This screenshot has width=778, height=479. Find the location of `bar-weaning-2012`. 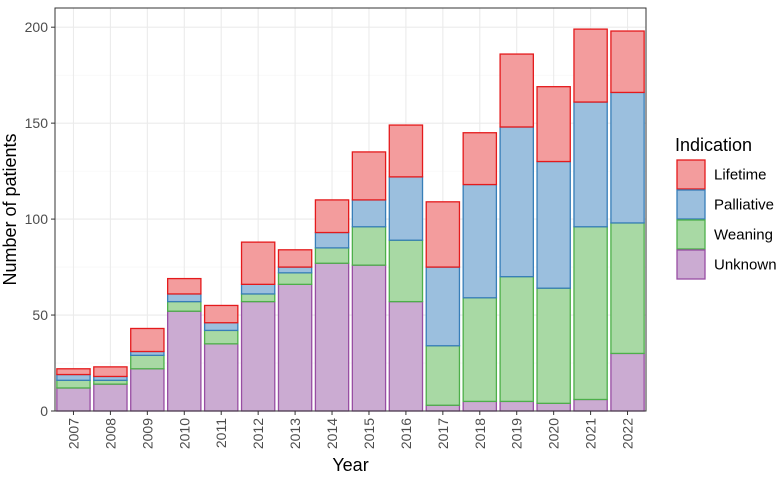

bar-weaning-2012 is located at coordinates (258, 298).